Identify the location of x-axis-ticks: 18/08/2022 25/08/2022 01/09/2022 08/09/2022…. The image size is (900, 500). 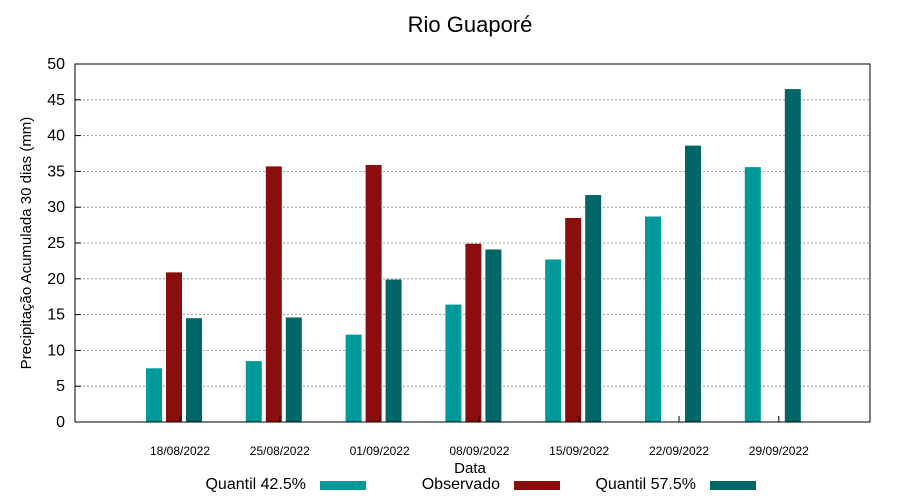
(479, 437).